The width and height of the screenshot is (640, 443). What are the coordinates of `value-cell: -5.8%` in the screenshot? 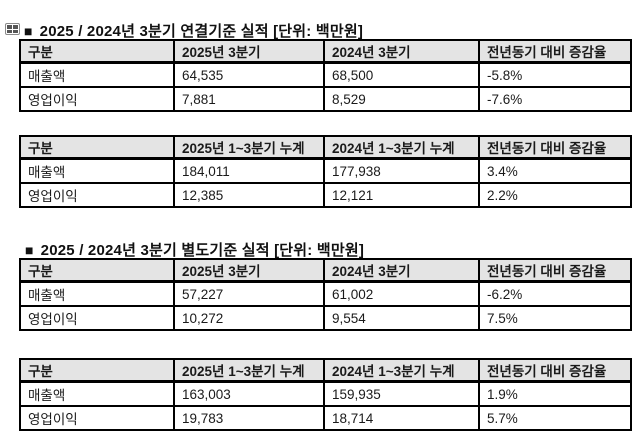 It's located at (555, 74).